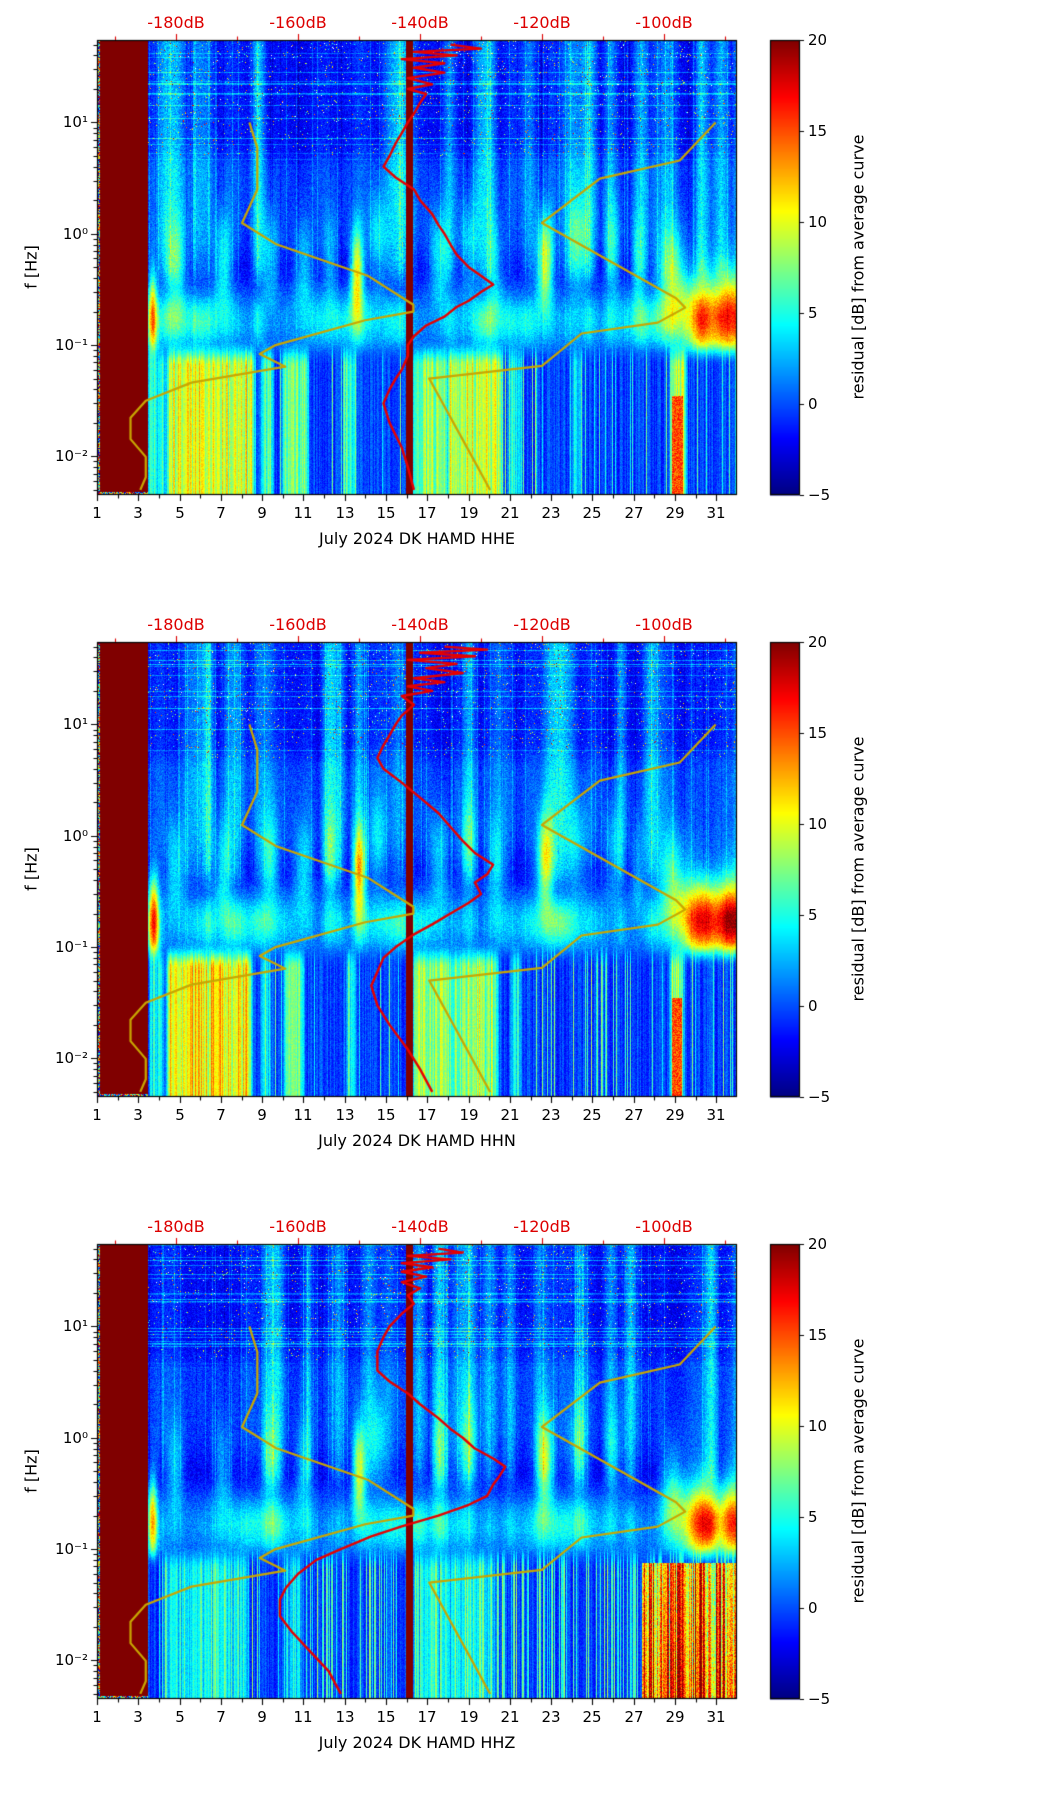 The image size is (1052, 1806). I want to click on x-axis-title: July 2024 DK HAMD HHZ, so click(417, 1742).